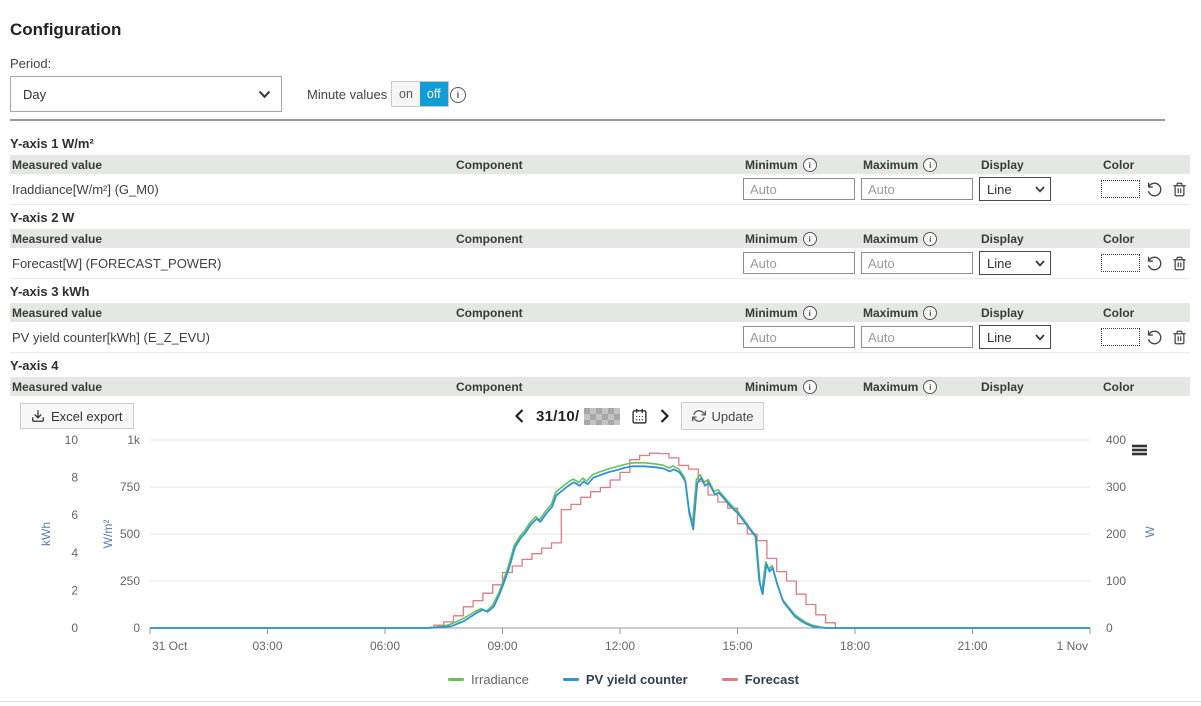 This screenshot has height=706, width=1201. I want to click on refresh-icon, so click(698, 416).